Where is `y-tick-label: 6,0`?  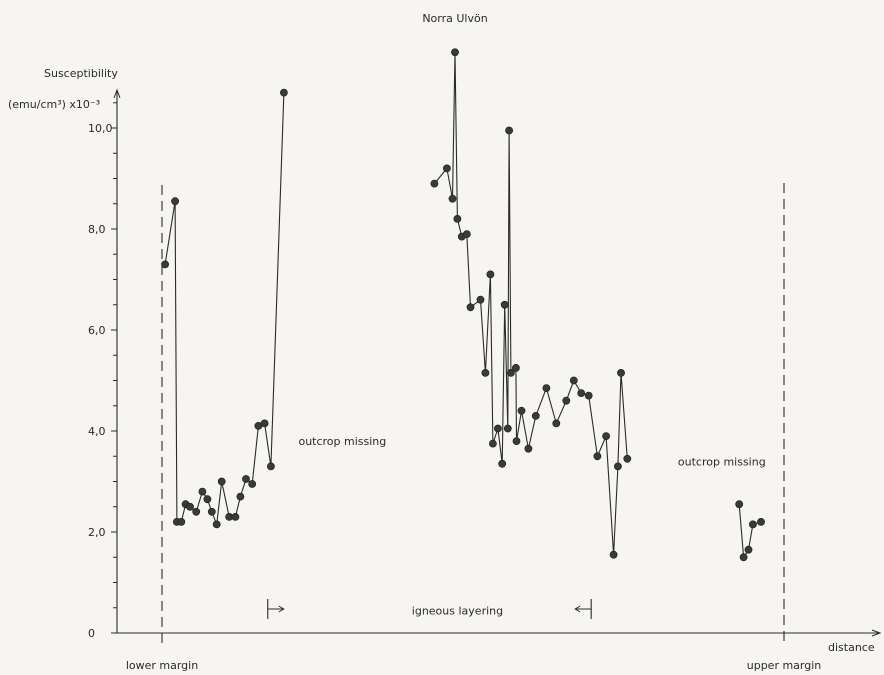 y-tick-label: 6,0 is located at coordinates (97, 330).